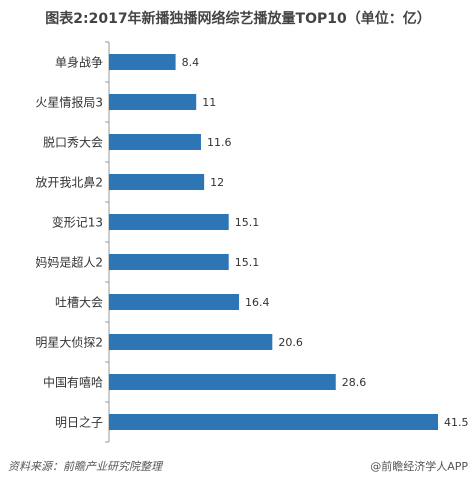 This screenshot has width=476, height=486. I want to click on value-label: 20.6, so click(290, 342).